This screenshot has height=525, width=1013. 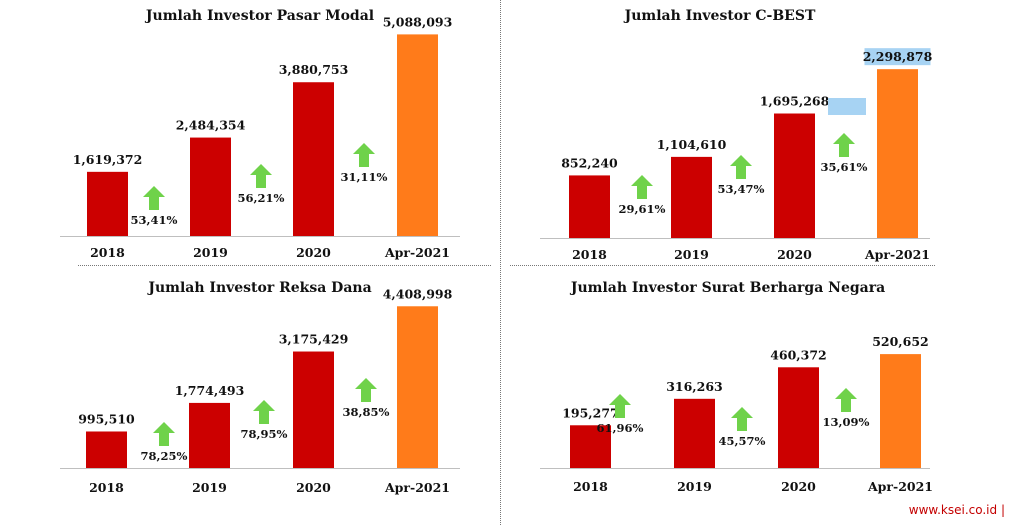 I want to click on value-label-apr-2021: 5,088,093, so click(x=418, y=21).